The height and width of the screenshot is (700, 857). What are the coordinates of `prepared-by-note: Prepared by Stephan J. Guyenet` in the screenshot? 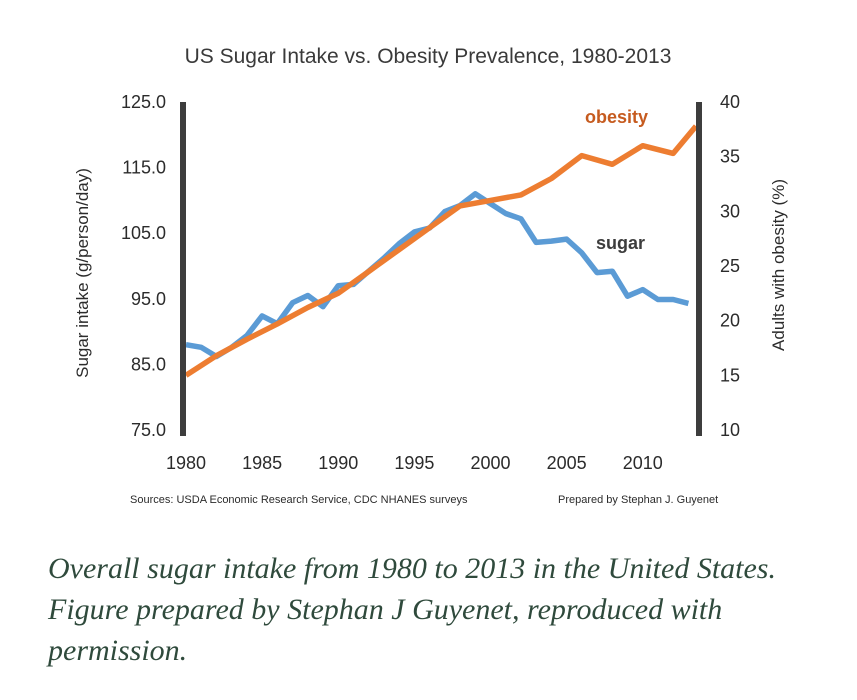 It's located at (638, 500).